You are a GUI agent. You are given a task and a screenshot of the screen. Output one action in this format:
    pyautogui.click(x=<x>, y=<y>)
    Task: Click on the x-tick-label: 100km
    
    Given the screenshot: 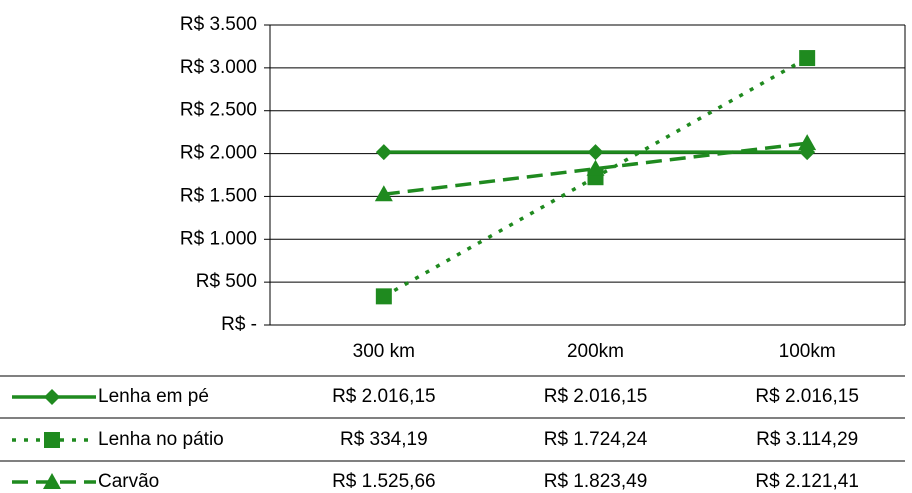 What is the action you would take?
    pyautogui.click(x=807, y=351)
    